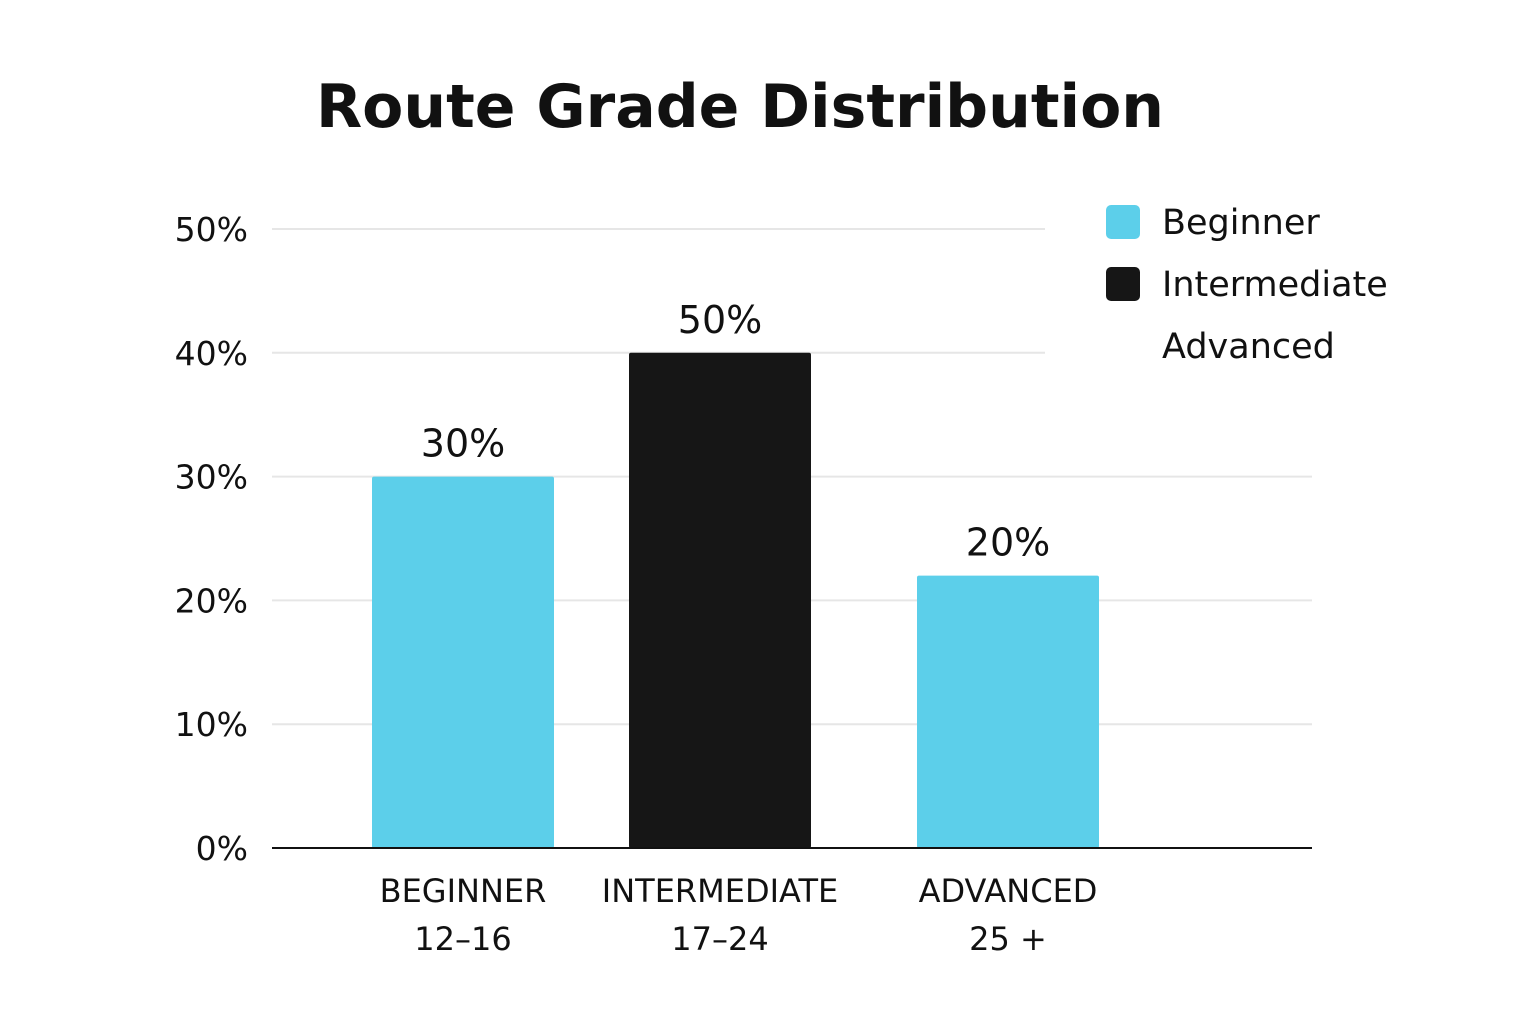 This screenshot has width=1536, height=1024. I want to click on x-tick-label: 17–24, so click(719, 939).